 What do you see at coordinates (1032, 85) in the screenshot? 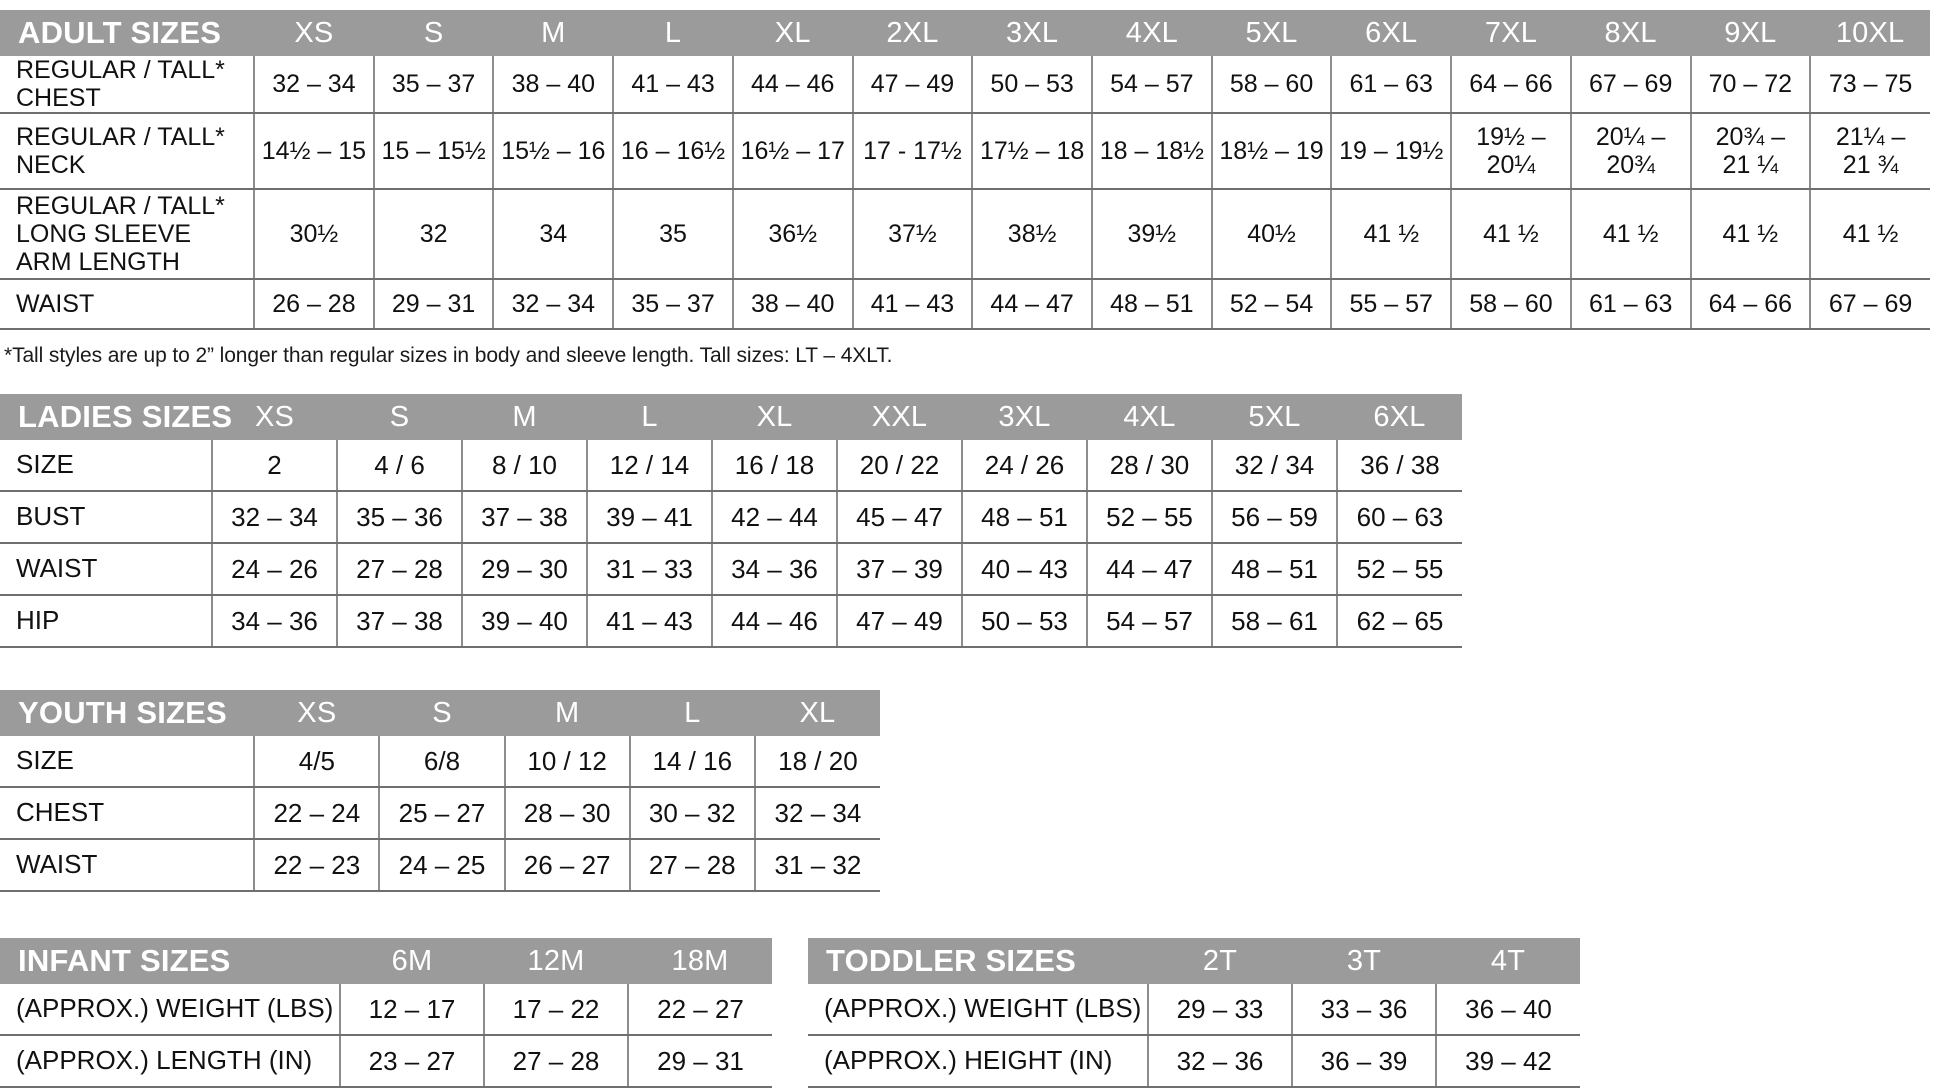
I see `adult-cell: 50 – 53` at bounding box center [1032, 85].